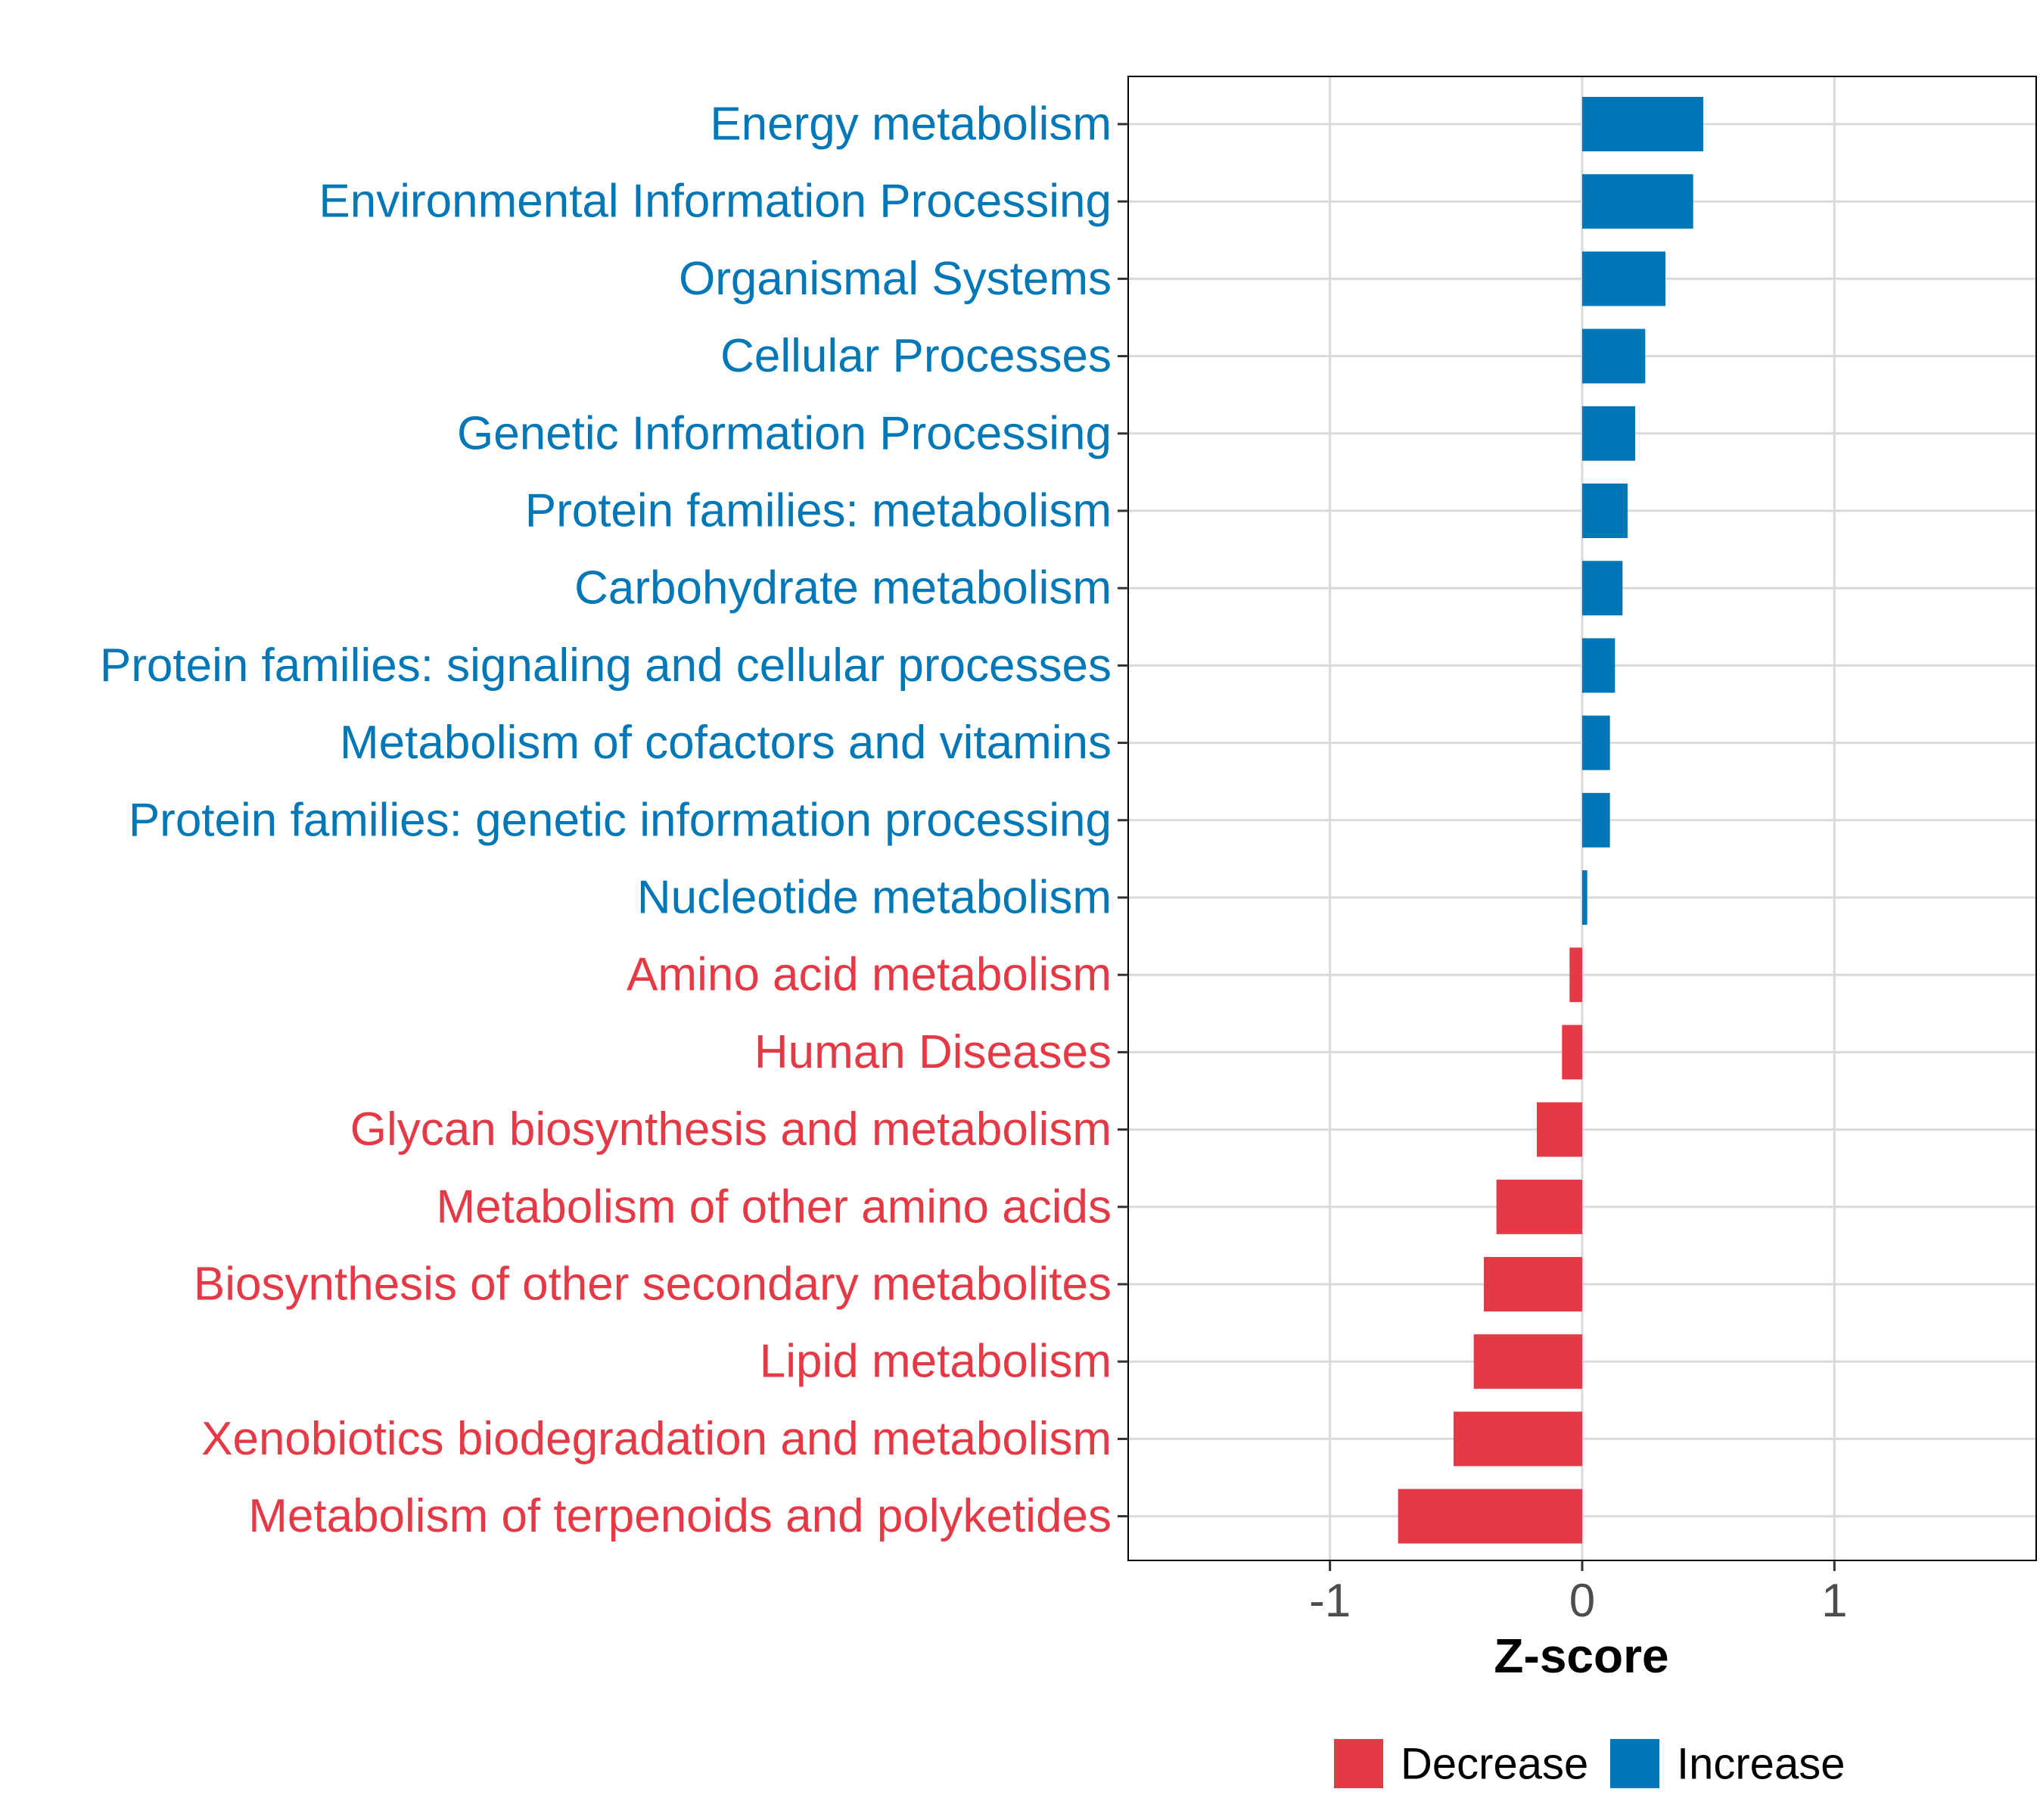 Image resolution: width=2043 pixels, height=1820 pixels. What do you see at coordinates (875, 898) in the screenshot?
I see `category-label-10: Nucleotide metabolism` at bounding box center [875, 898].